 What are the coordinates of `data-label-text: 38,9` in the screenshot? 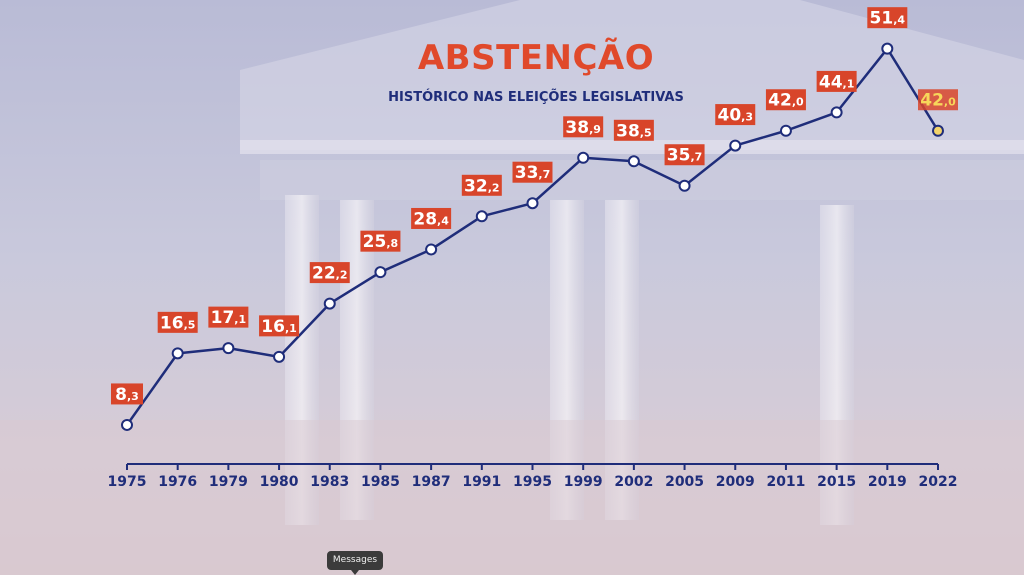 It's located at (583, 128).